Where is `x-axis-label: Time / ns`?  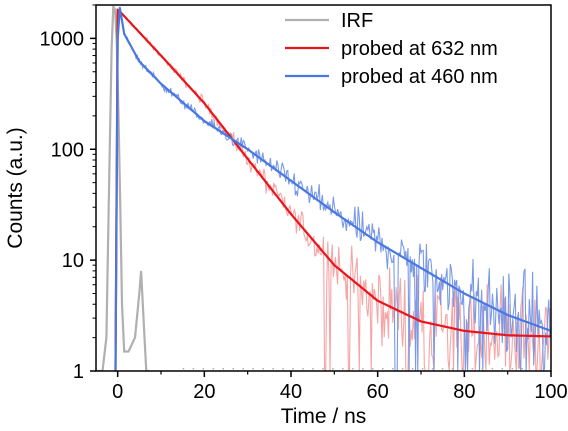
x-axis-label: Time / ns is located at coordinates (324, 416).